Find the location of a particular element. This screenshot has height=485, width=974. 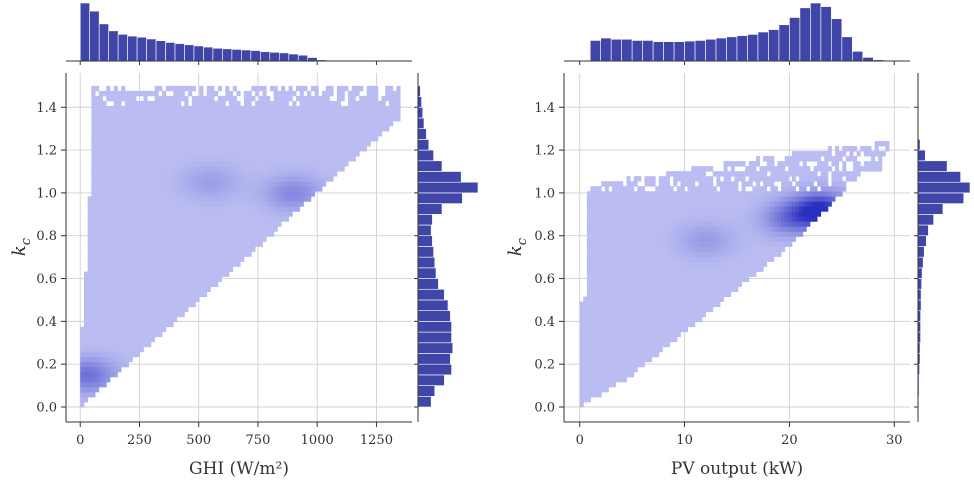

x-tick-label: 10 is located at coordinates (684, 440).